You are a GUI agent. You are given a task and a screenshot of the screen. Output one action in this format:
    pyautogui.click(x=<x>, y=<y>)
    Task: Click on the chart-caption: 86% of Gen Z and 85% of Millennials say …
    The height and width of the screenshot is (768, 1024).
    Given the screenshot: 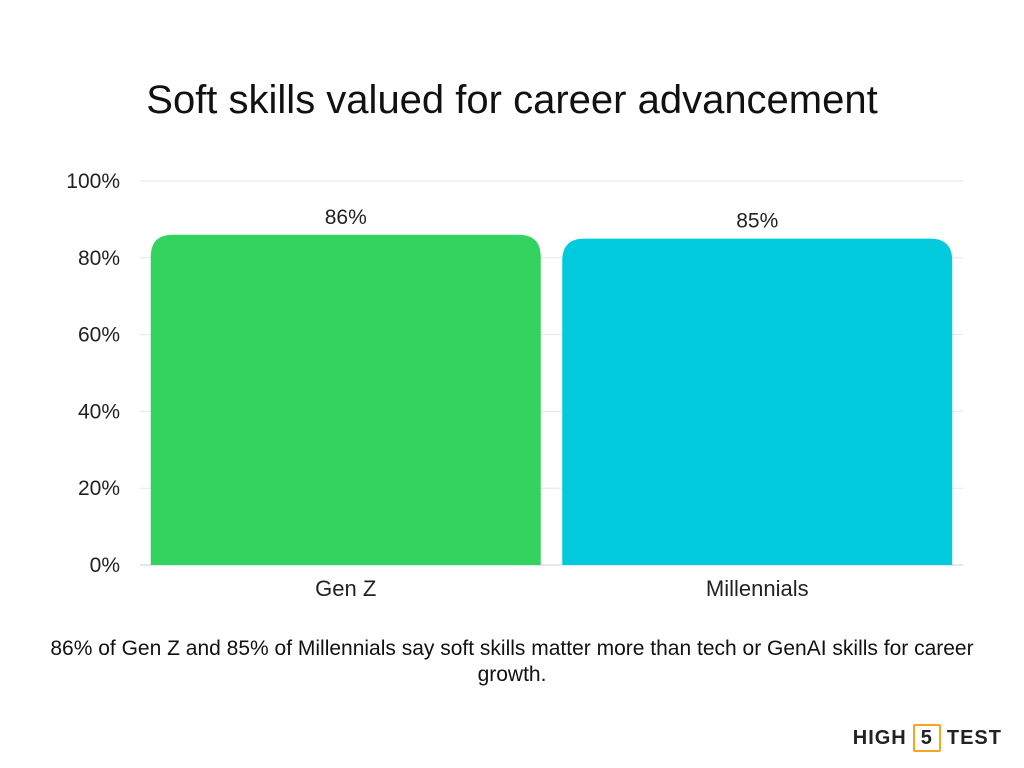 What is the action you would take?
    pyautogui.click(x=512, y=661)
    